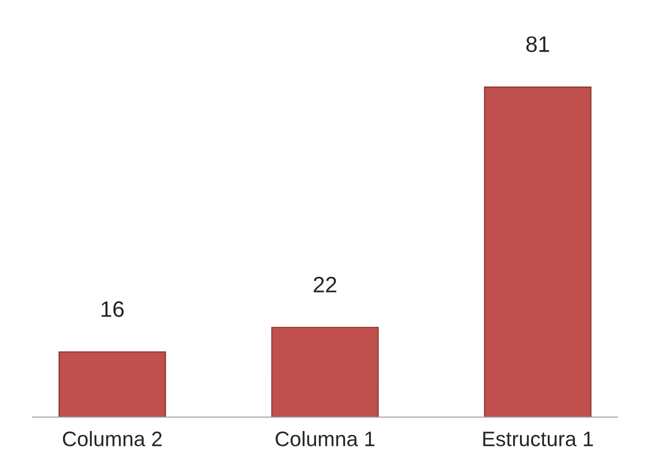 The width and height of the screenshot is (650, 474). What do you see at coordinates (325, 438) in the screenshot?
I see `x-tick-label: Columna 1` at bounding box center [325, 438].